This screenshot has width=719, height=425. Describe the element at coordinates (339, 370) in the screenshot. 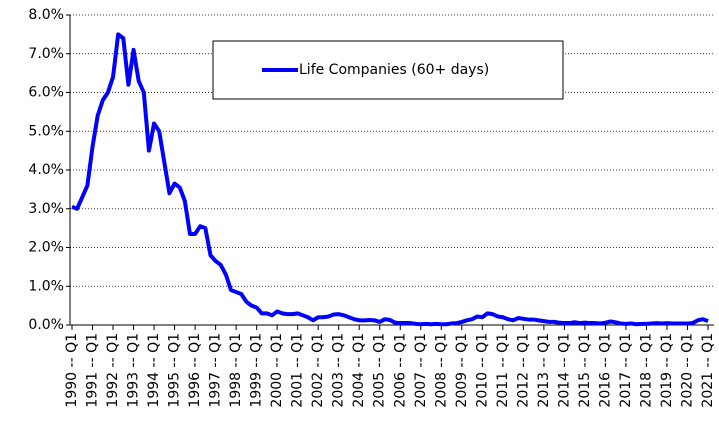

I see `x-tick-label: 2003 -- Q1` at that location.